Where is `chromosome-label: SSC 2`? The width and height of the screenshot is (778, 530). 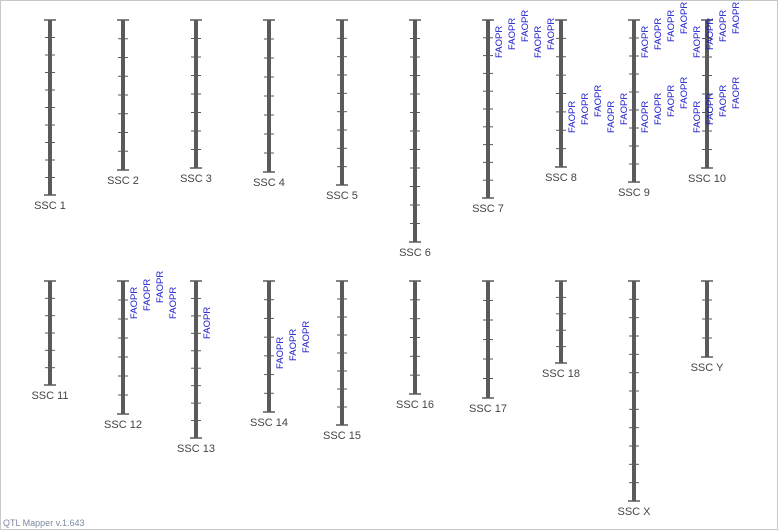
chromosome-label: SSC 2 is located at coordinates (123, 181).